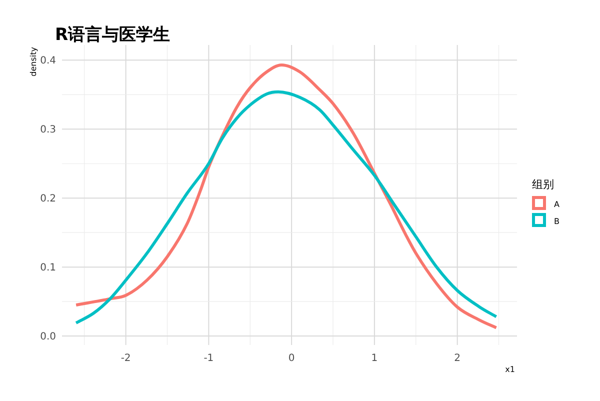 This screenshot has width=600, height=401. Describe the element at coordinates (112, 35) in the screenshot. I see `chart-title: R语言与医学生` at that location.